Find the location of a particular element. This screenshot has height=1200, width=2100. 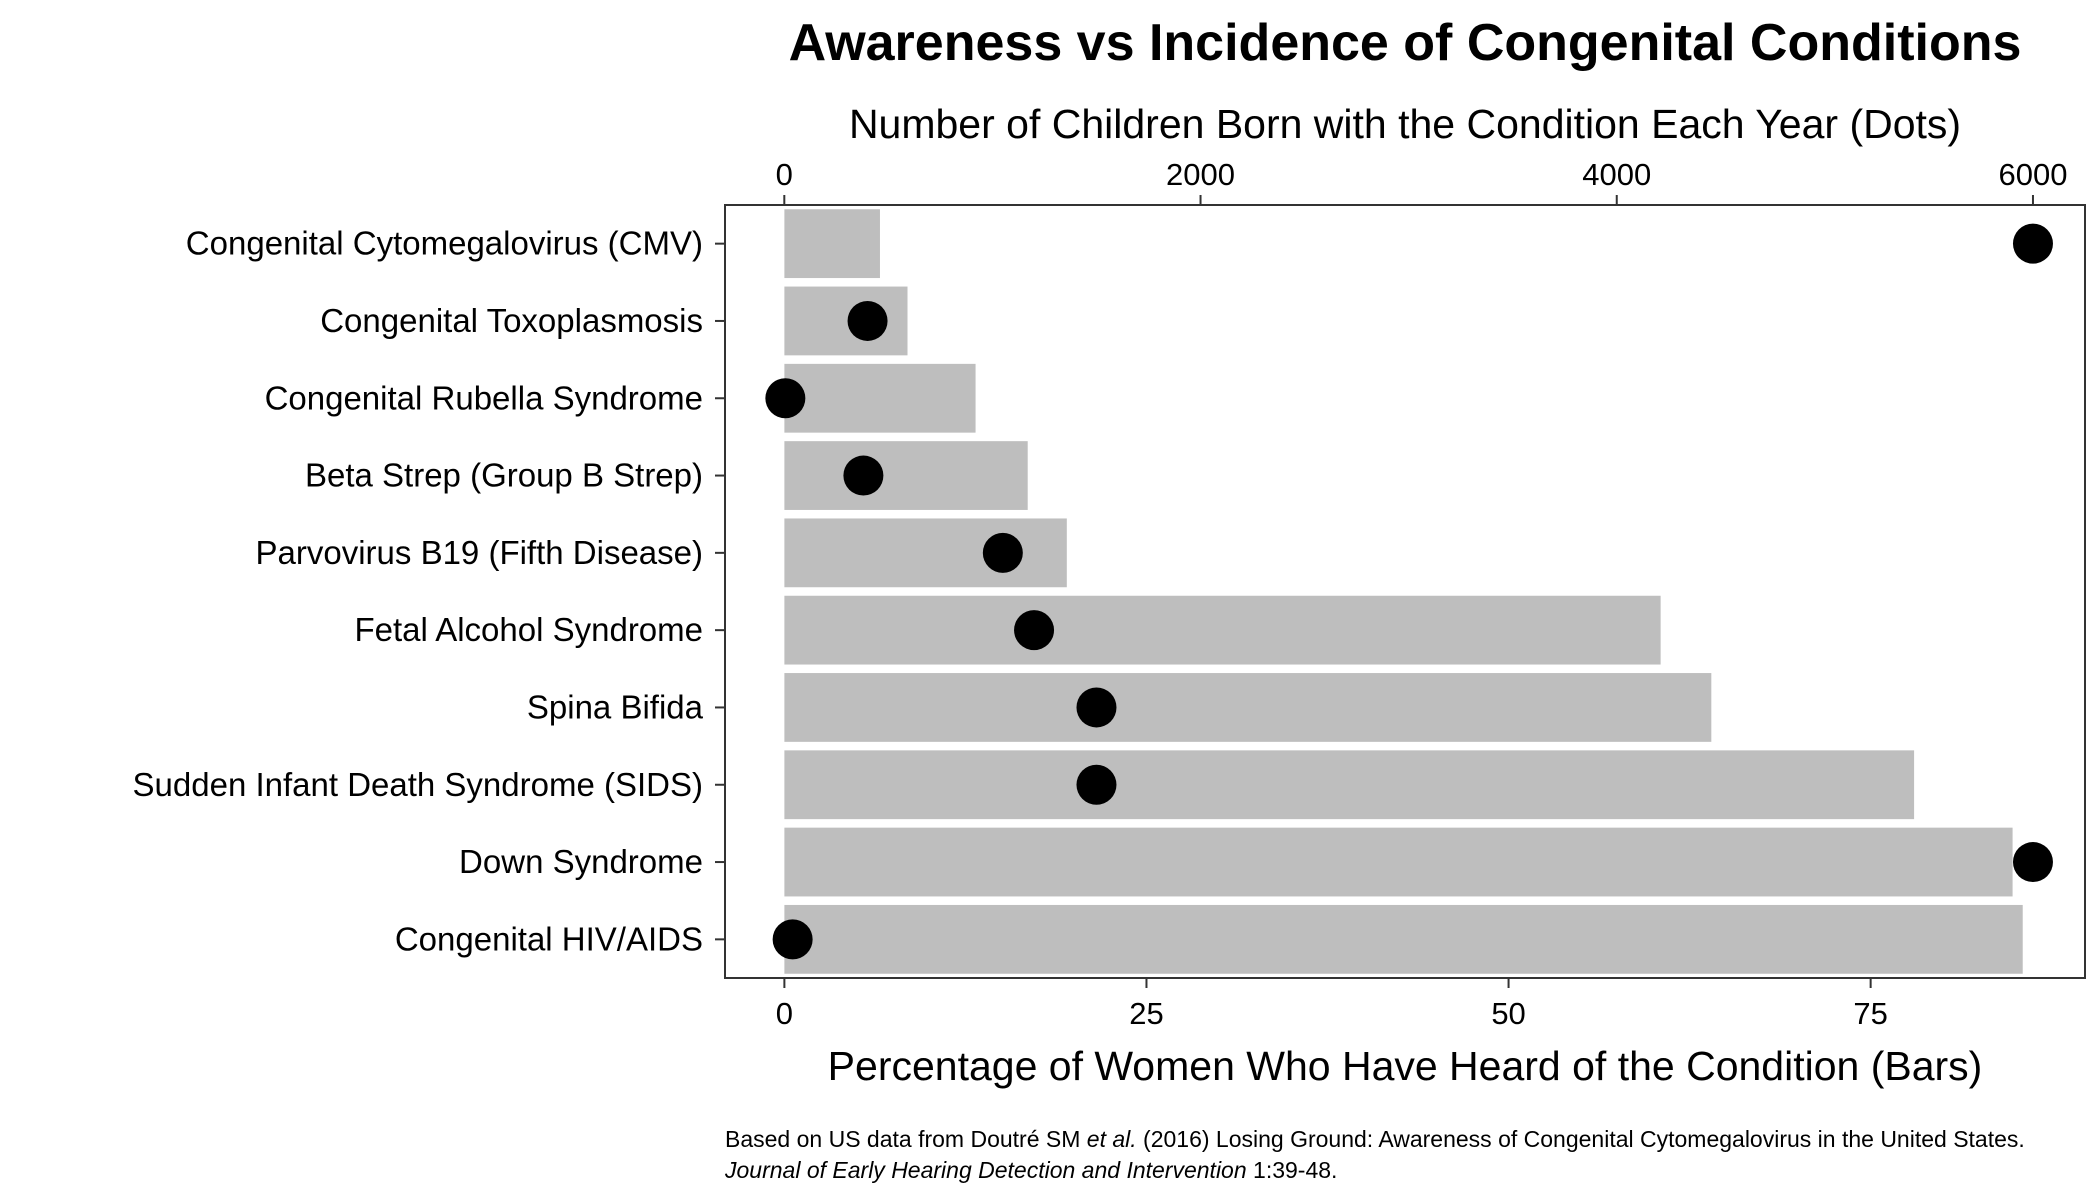

category-label: Parvovirus B19 (Fifth Disease) is located at coordinates (479, 552).